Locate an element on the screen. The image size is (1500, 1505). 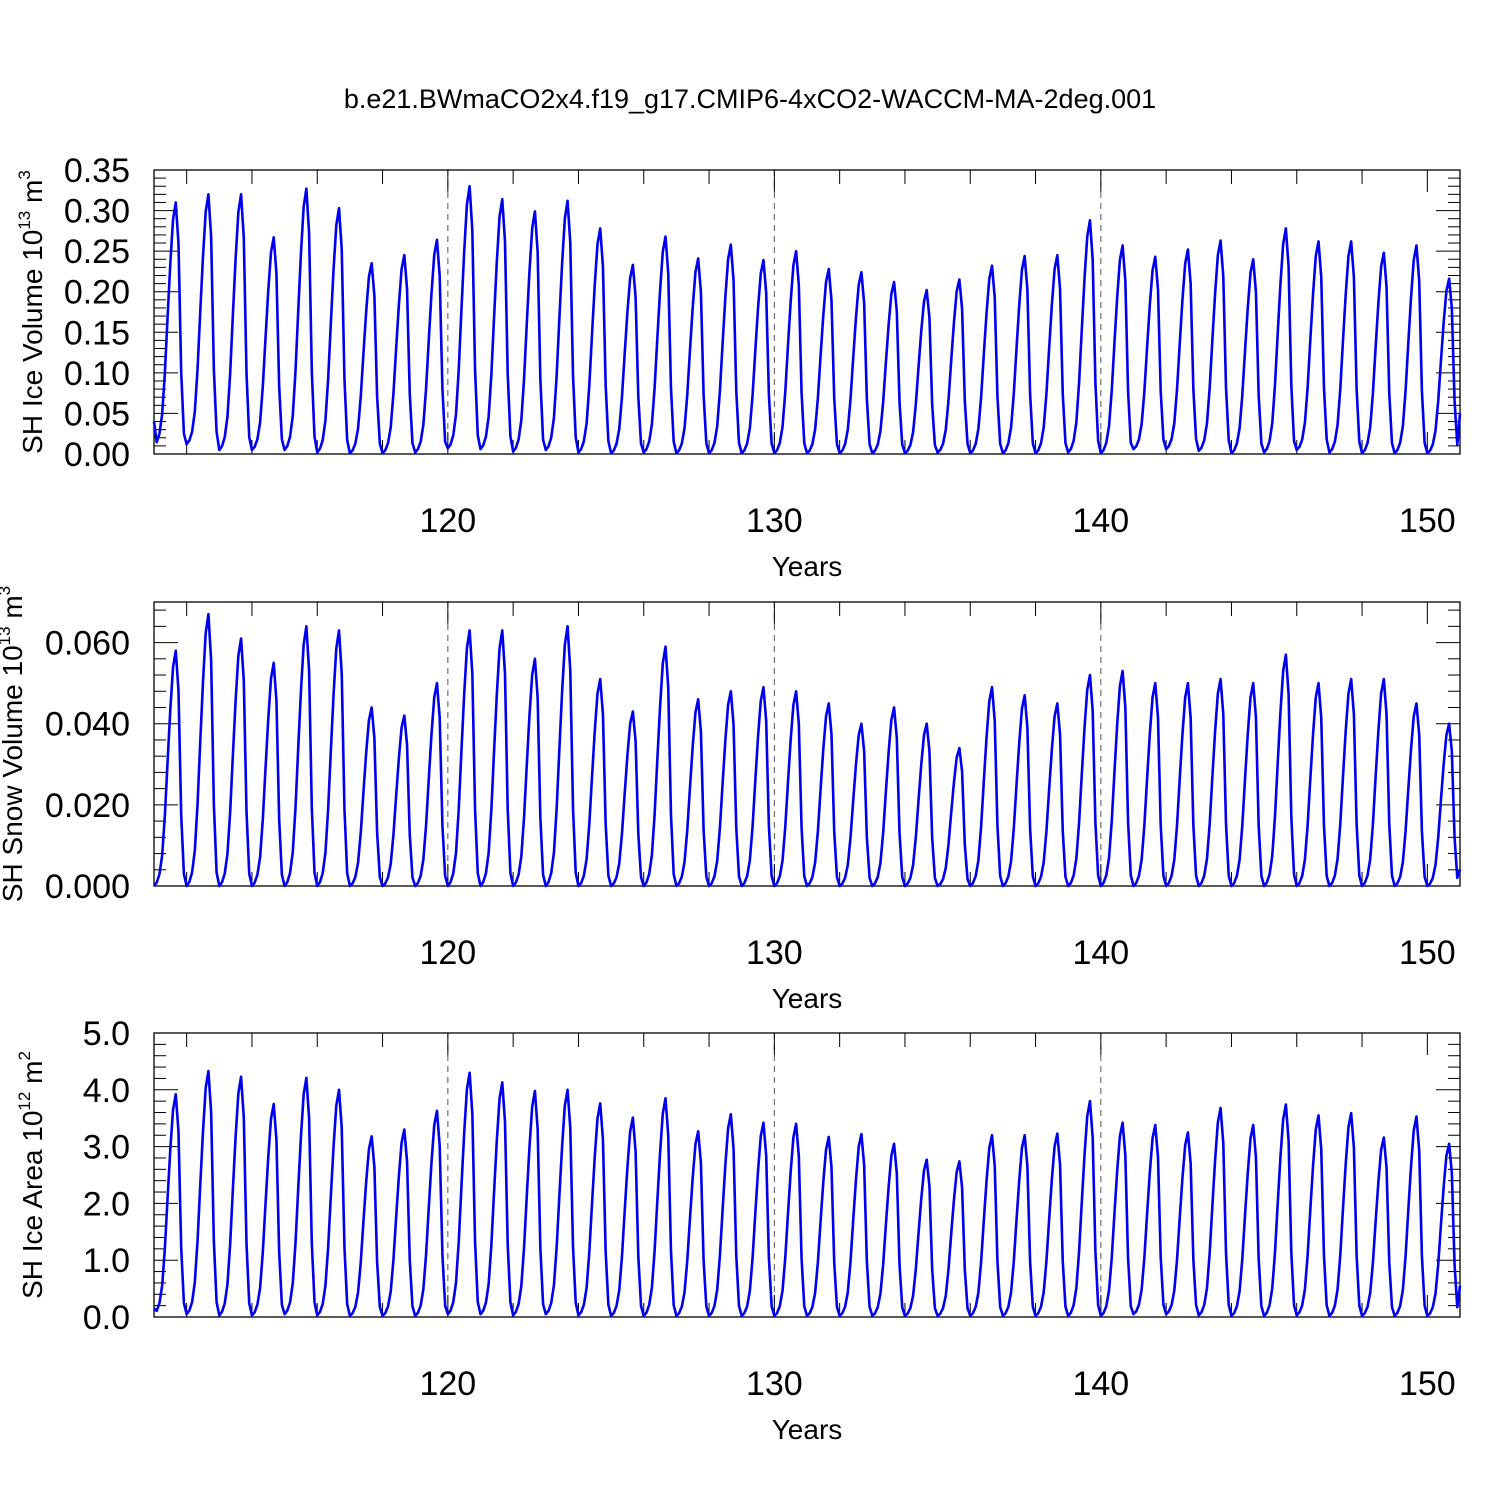
y-tick-label: 0.20 is located at coordinates (97, 293).